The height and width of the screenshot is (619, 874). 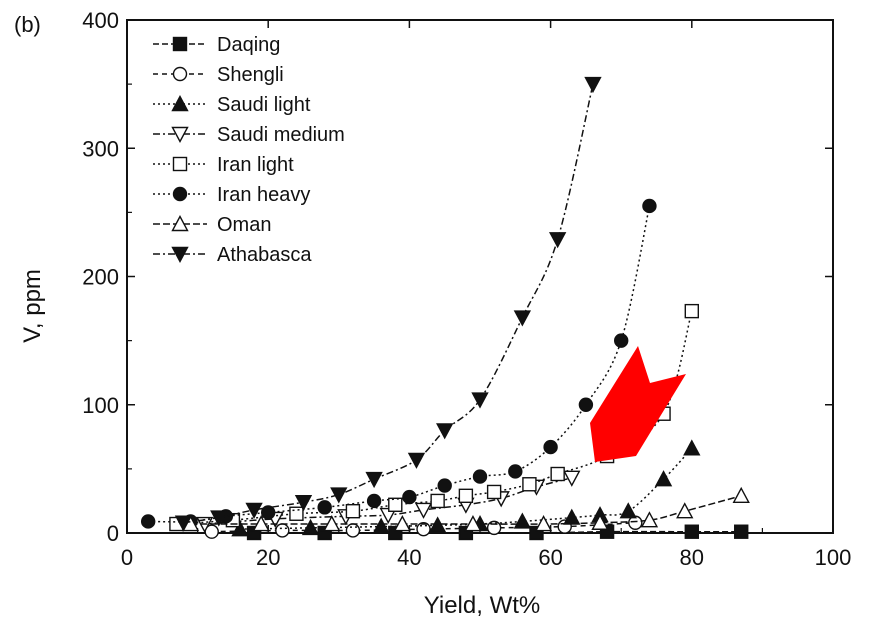 What do you see at coordinates (550, 557) in the screenshot?
I see `x-tick-label: 60` at bounding box center [550, 557].